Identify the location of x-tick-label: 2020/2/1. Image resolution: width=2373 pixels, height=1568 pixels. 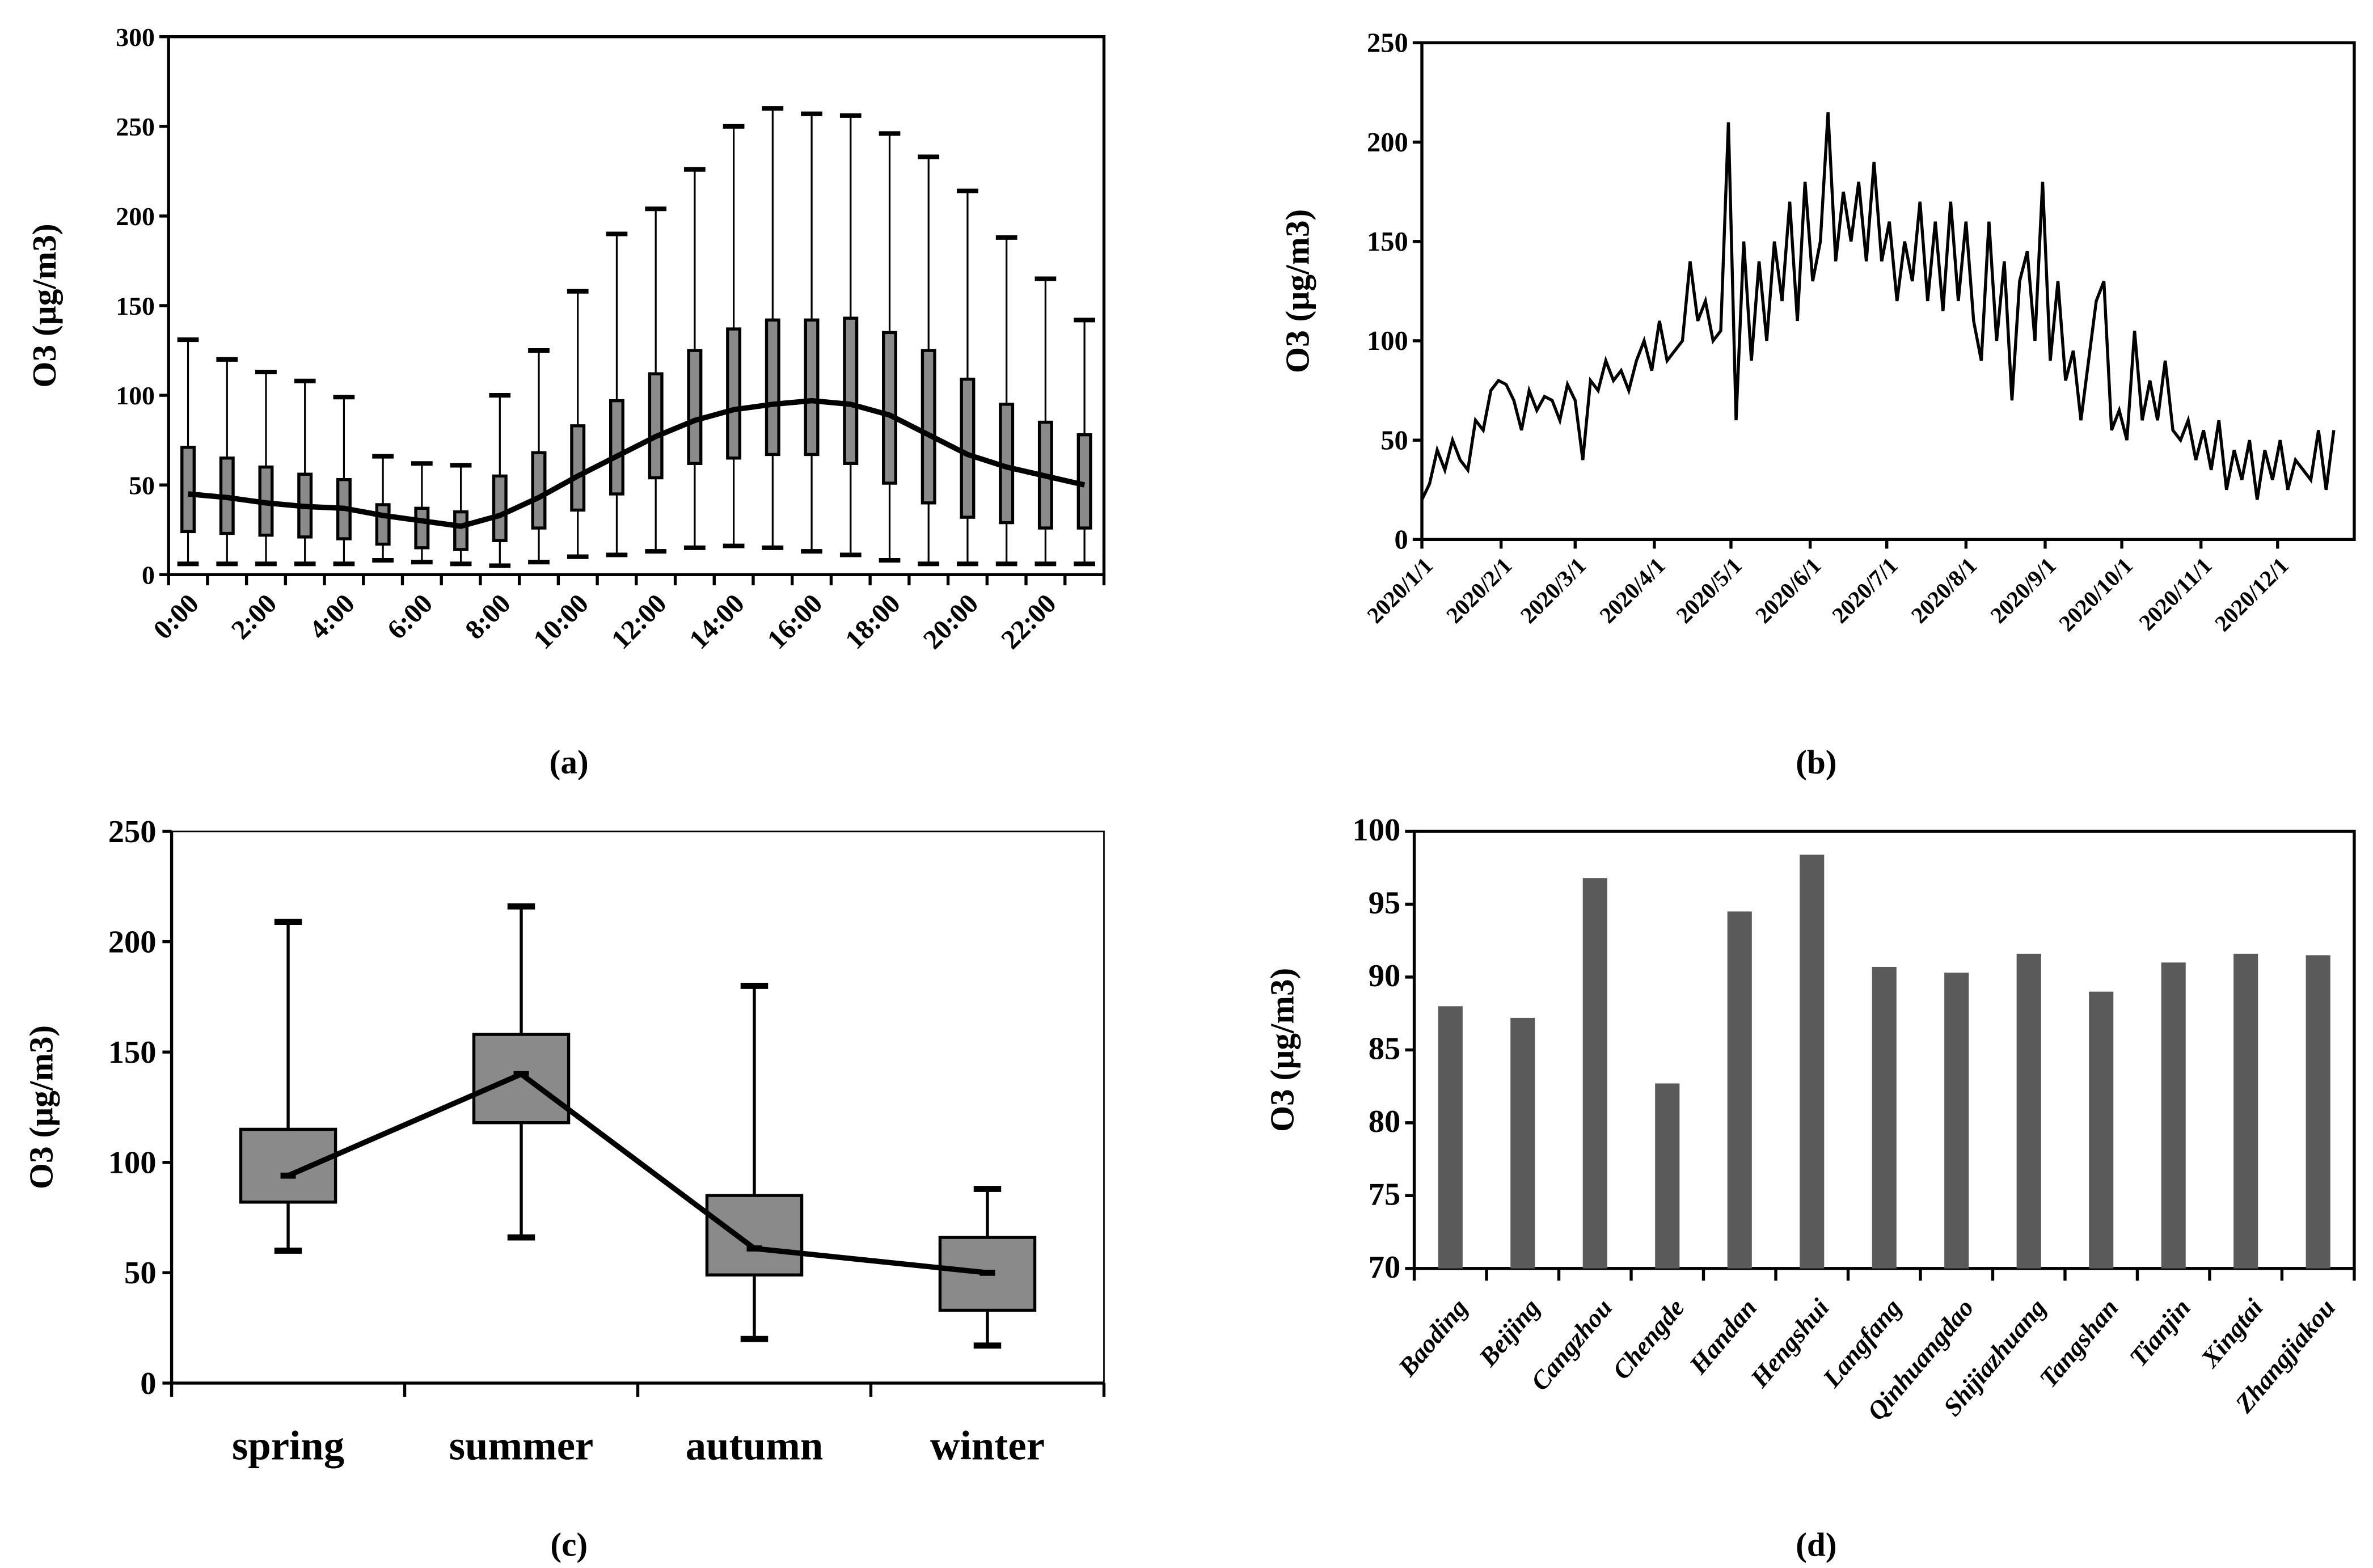
(1479, 590).